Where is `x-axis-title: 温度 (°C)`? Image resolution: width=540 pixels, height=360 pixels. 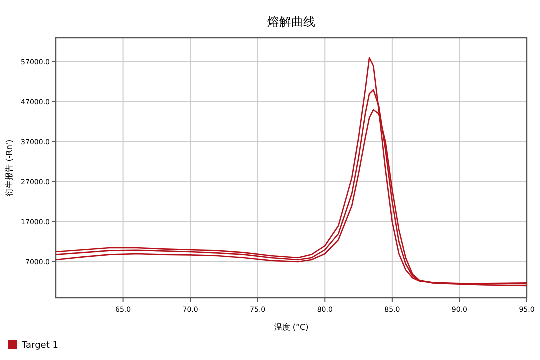
x-axis-title: 温度 (°C) is located at coordinates (291, 327).